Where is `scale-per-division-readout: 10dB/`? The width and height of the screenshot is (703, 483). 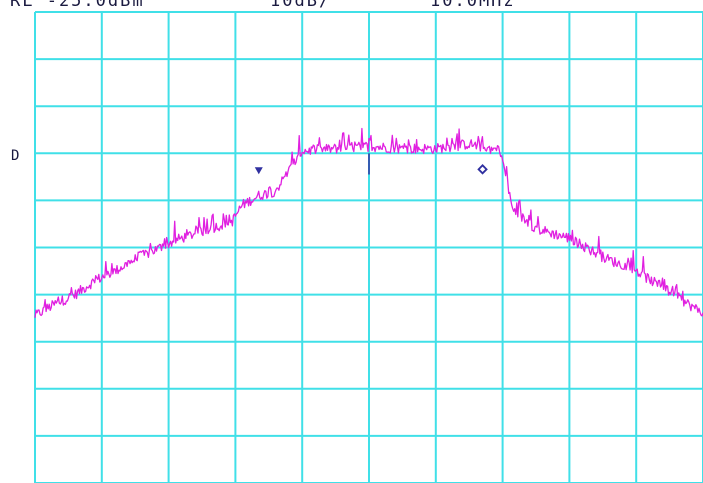
scale-per-division-readout: 10dB/ is located at coordinates (301, 5).